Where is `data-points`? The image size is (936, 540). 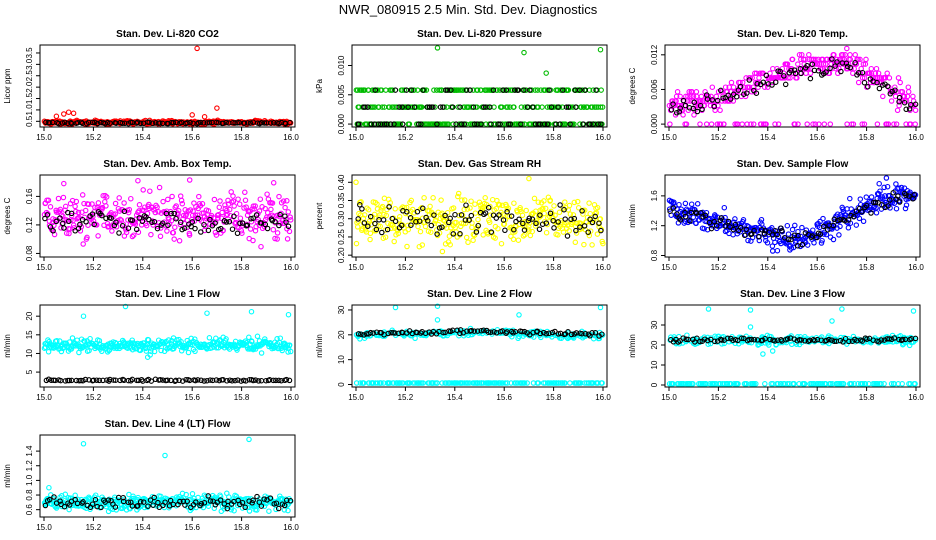
data-points is located at coordinates (479, 215).